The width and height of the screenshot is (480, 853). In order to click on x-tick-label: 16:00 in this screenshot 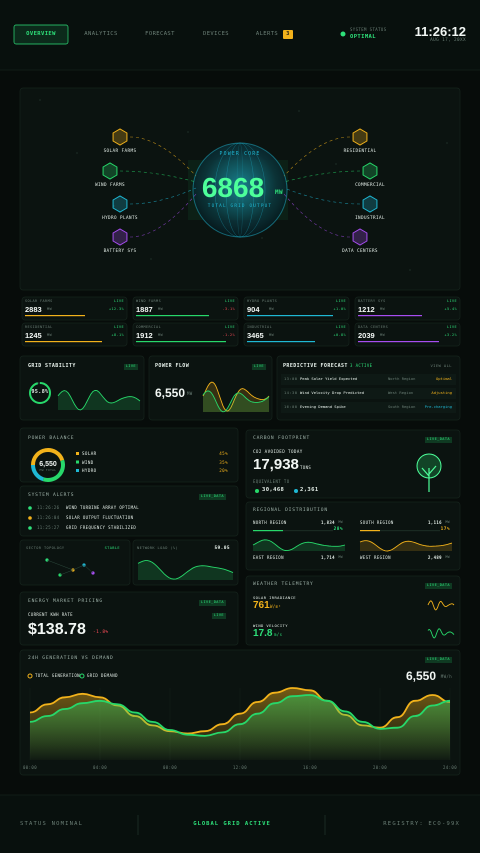, I will do `click(310, 767)`.